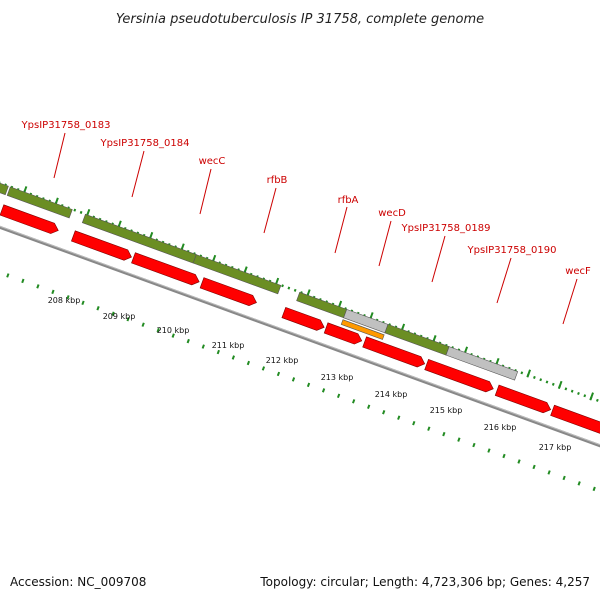 The image size is (600, 600). What do you see at coordinates (348, 200) in the screenshot?
I see `gene-label: rfbA` at bounding box center [348, 200].